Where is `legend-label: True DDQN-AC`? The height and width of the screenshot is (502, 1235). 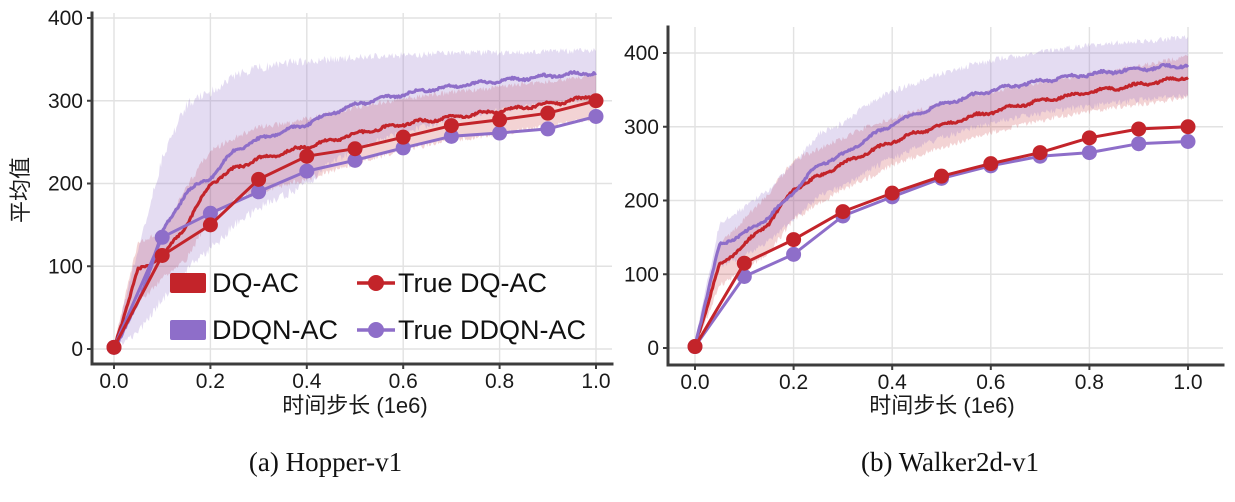 legend-label: True DDQN-AC is located at coordinates (492, 330).